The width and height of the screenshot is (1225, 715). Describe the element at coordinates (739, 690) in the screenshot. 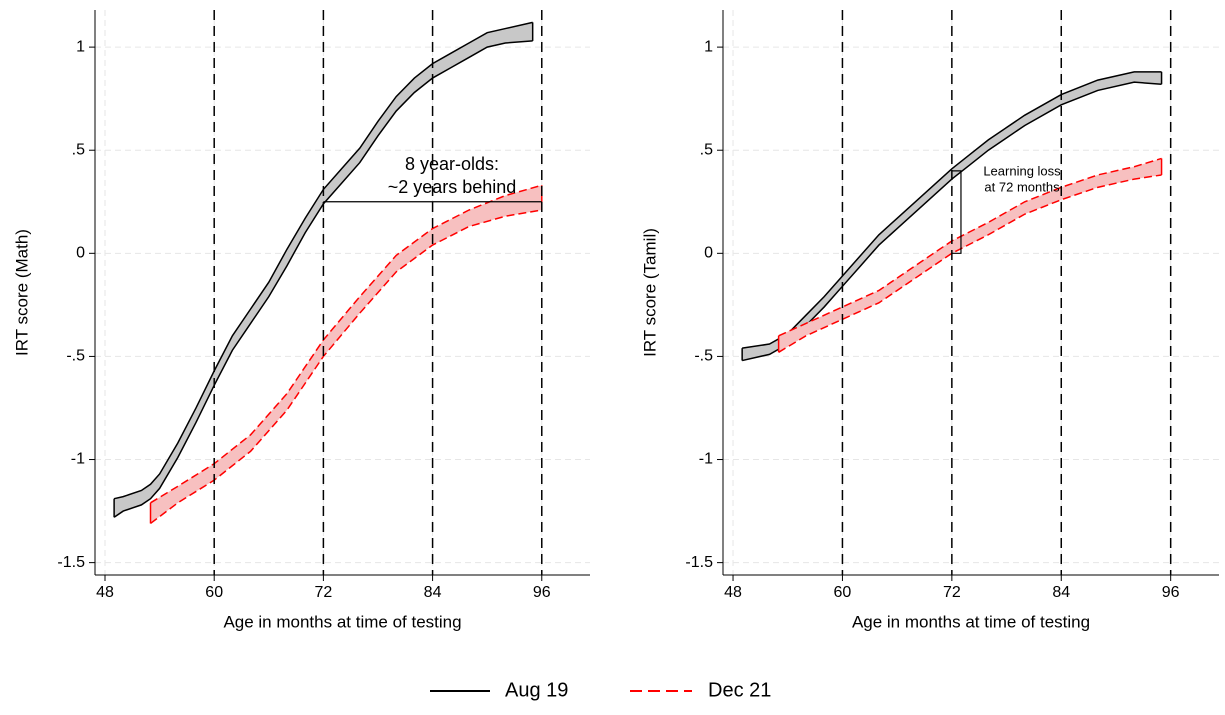

I see `legend-label: Dec 21` at that location.